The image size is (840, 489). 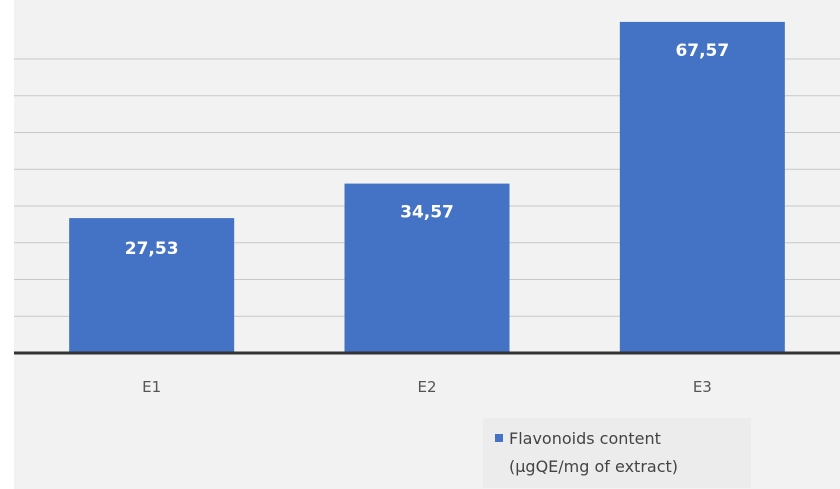 What do you see at coordinates (426, 387) in the screenshot?
I see `x-tick-label-E2: E2` at bounding box center [426, 387].